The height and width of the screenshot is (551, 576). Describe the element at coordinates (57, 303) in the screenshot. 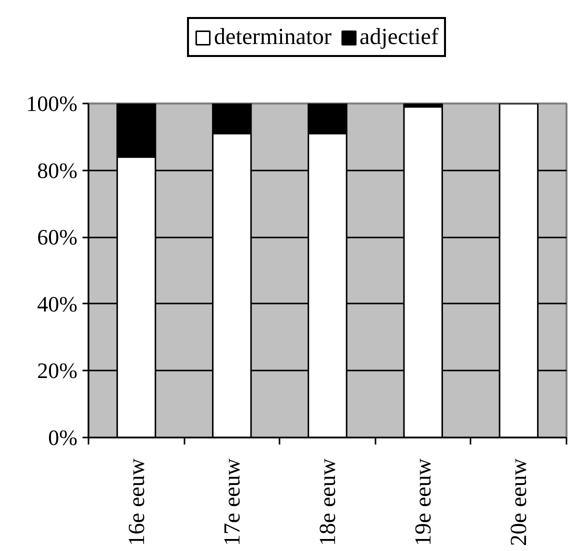

I see `y-tick-label: 40%` at that location.